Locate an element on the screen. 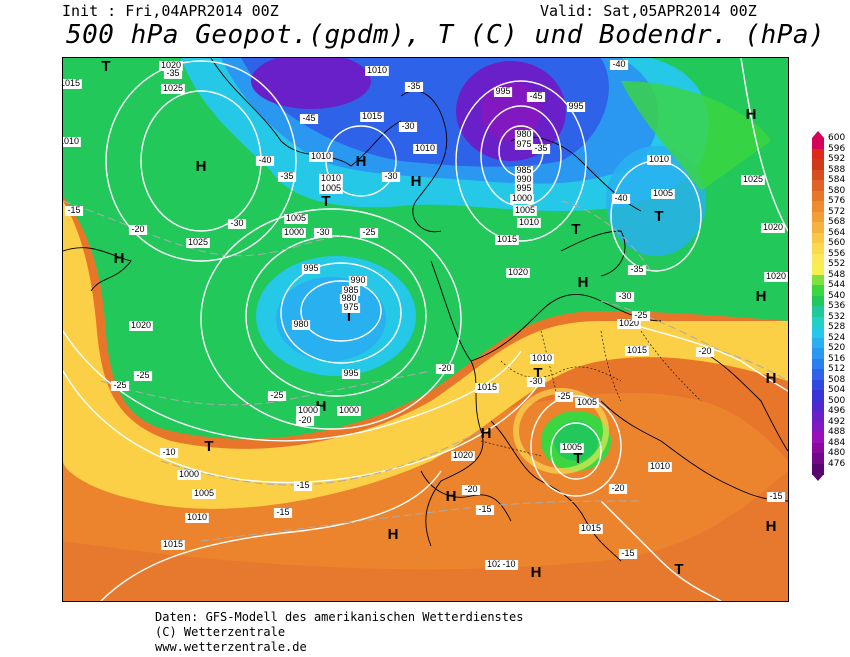 The height and width of the screenshot is (657, 850). valid-time: Valid: Sat,05APR2014 00Z is located at coordinates (648, 11).